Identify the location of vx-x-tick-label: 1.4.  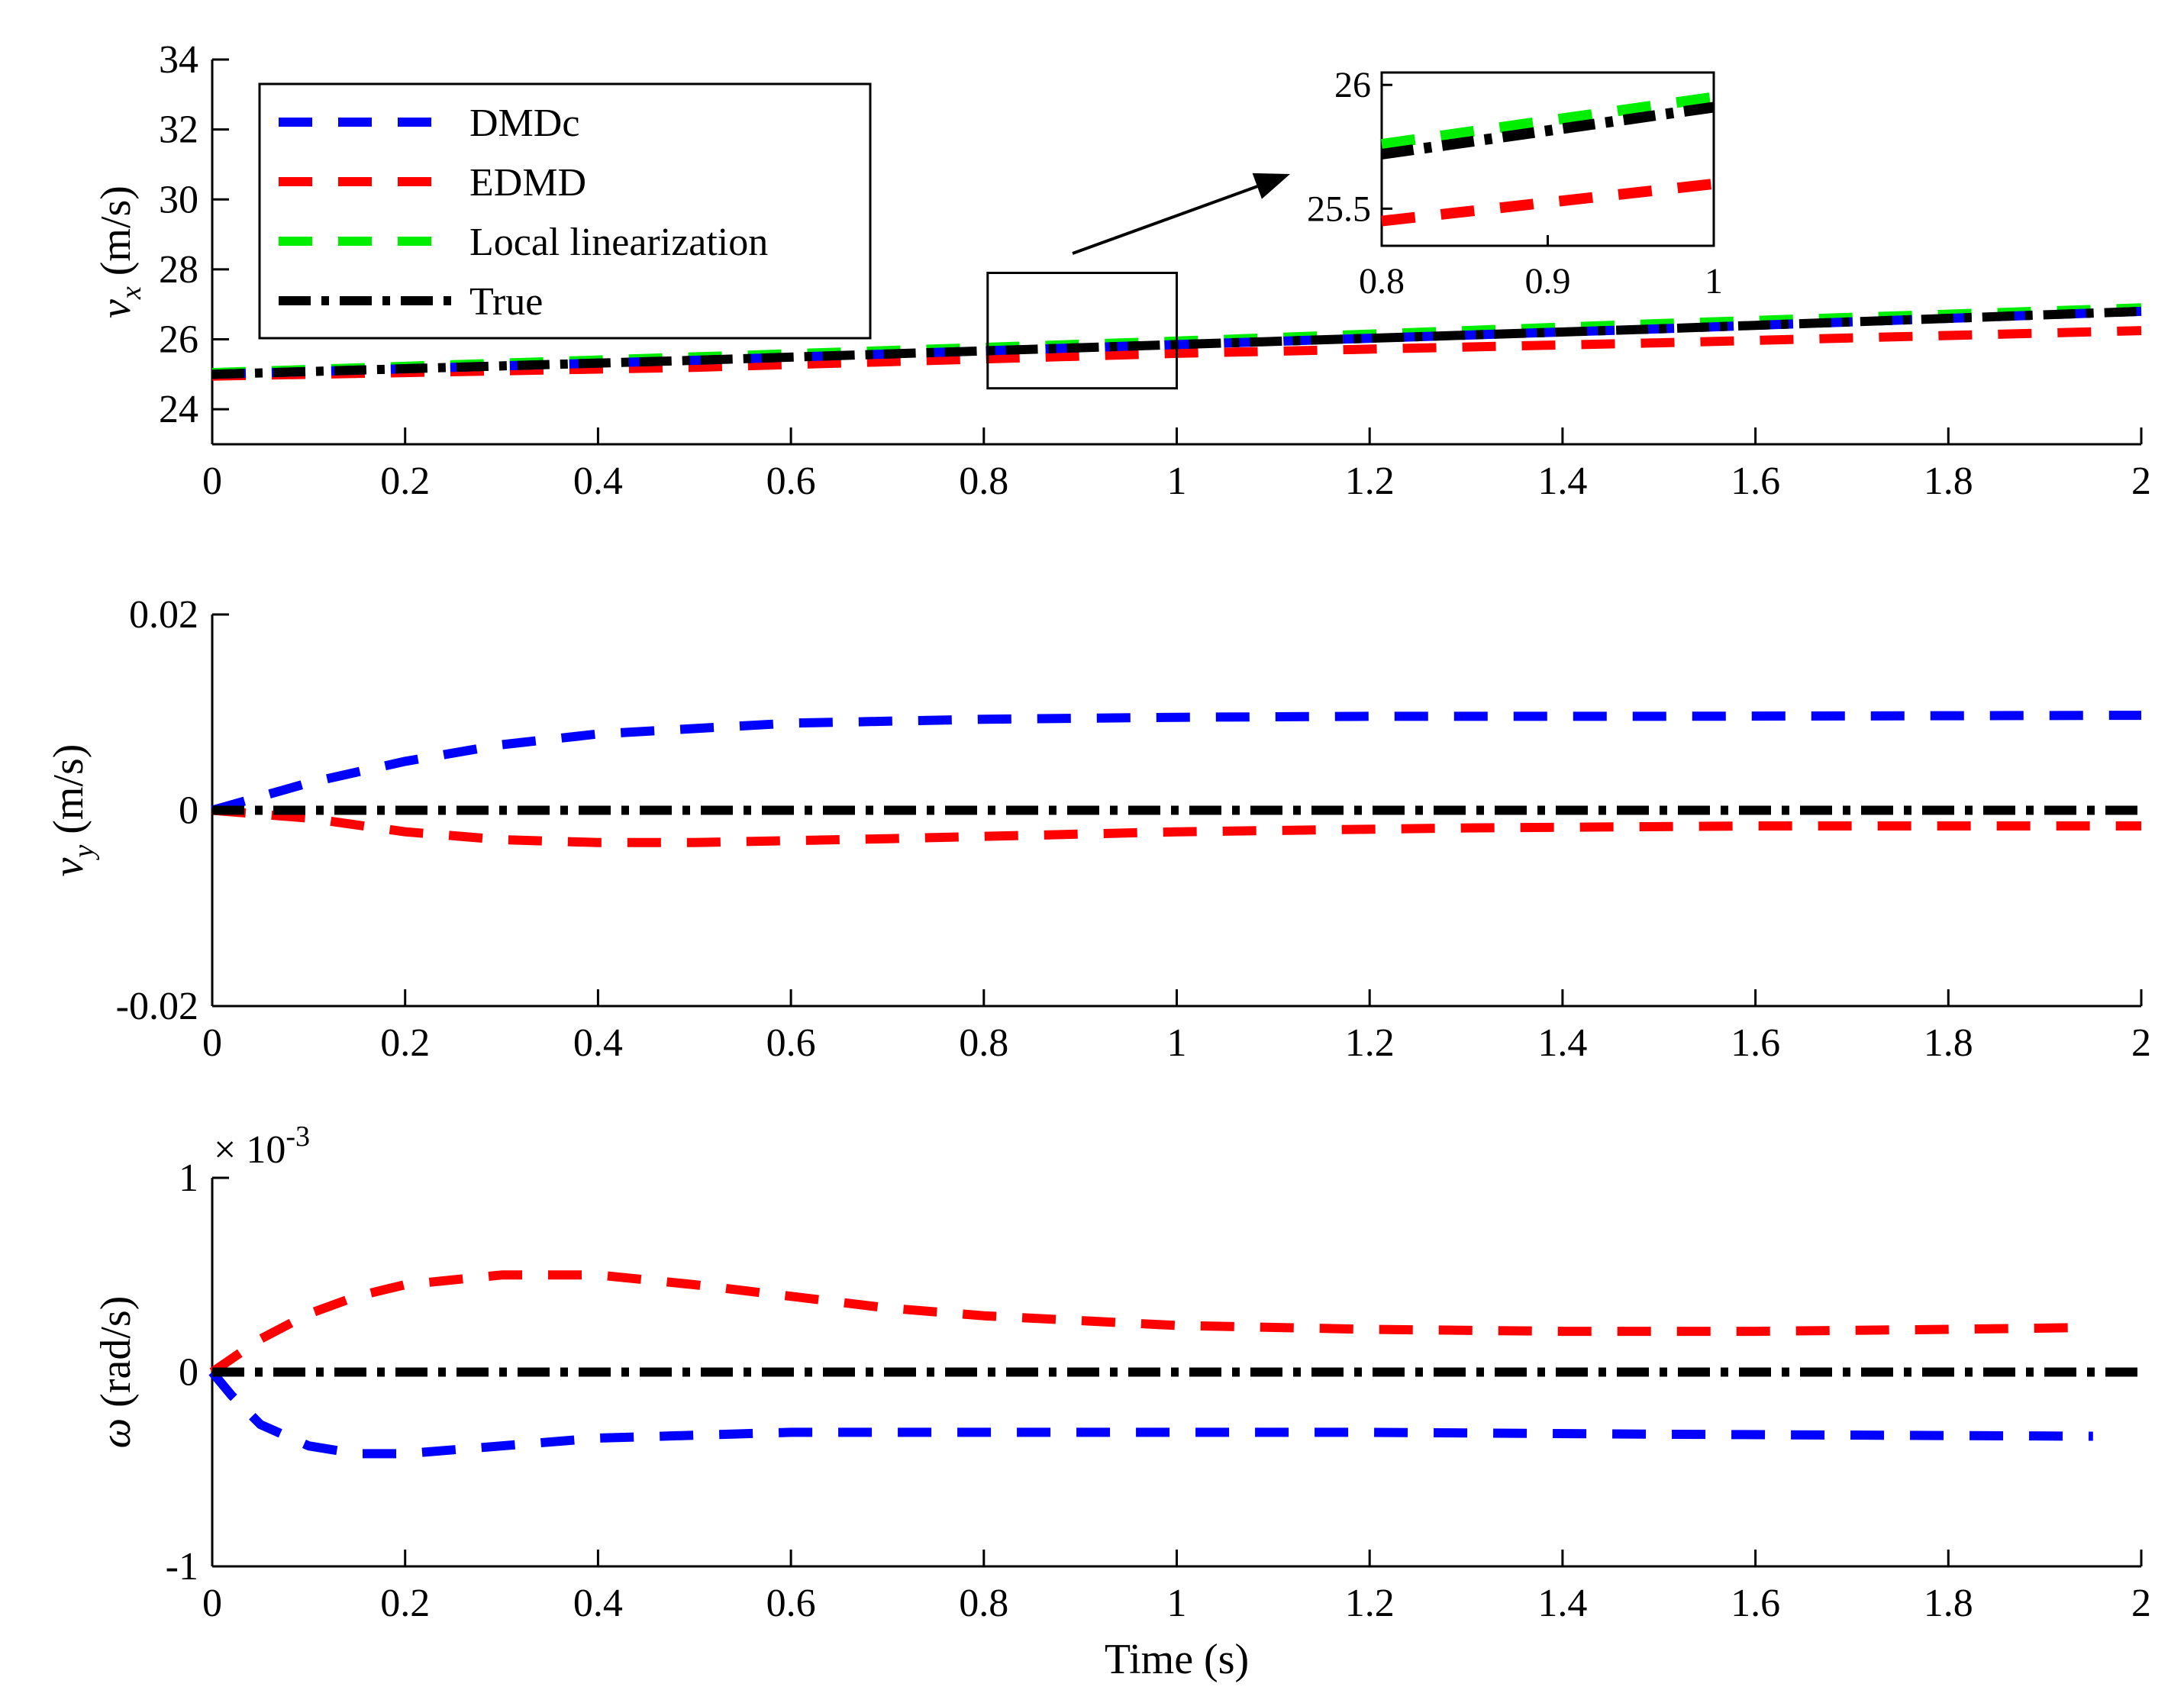
(1562, 481).